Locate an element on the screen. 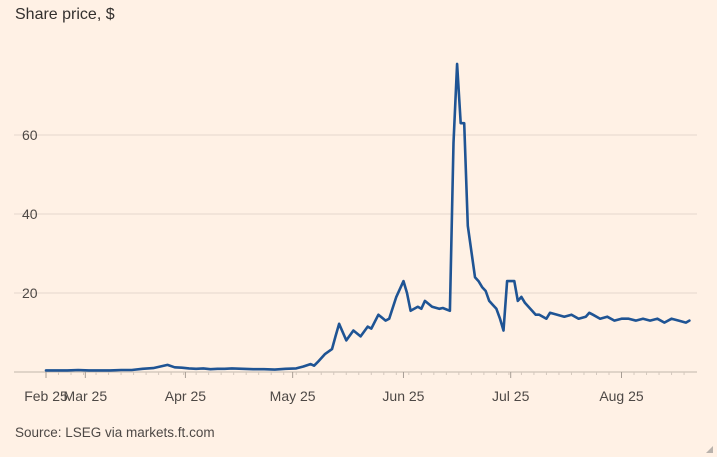 The width and height of the screenshot is (717, 457). y-tick-label: 60 is located at coordinates (30, 135).